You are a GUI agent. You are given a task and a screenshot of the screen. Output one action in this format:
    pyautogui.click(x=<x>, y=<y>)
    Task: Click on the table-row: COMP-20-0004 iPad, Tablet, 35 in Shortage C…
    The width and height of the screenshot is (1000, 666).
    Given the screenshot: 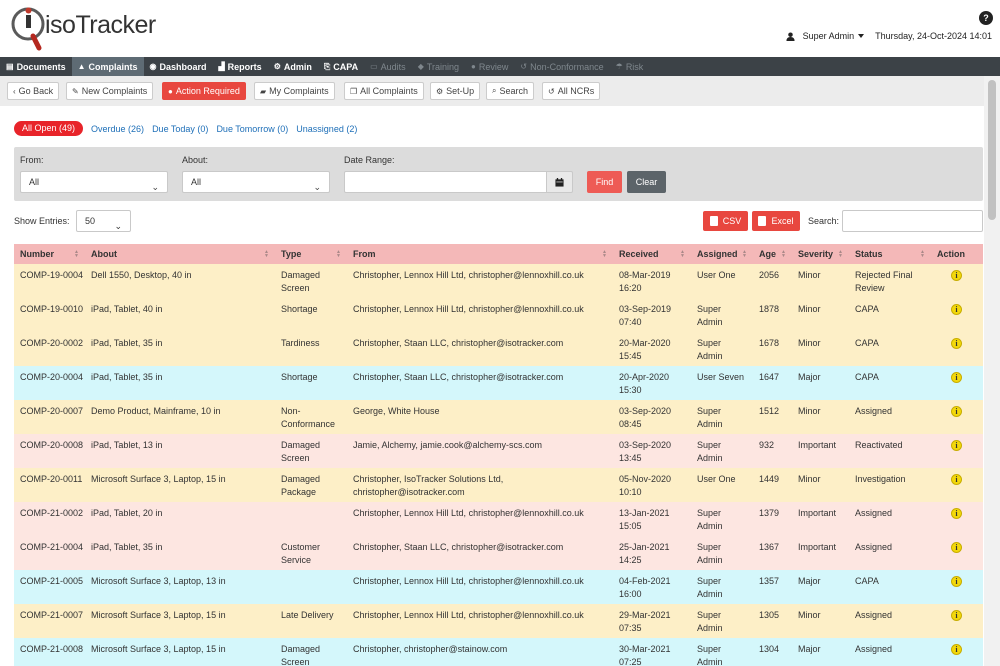 What is the action you would take?
    pyautogui.click(x=498, y=383)
    